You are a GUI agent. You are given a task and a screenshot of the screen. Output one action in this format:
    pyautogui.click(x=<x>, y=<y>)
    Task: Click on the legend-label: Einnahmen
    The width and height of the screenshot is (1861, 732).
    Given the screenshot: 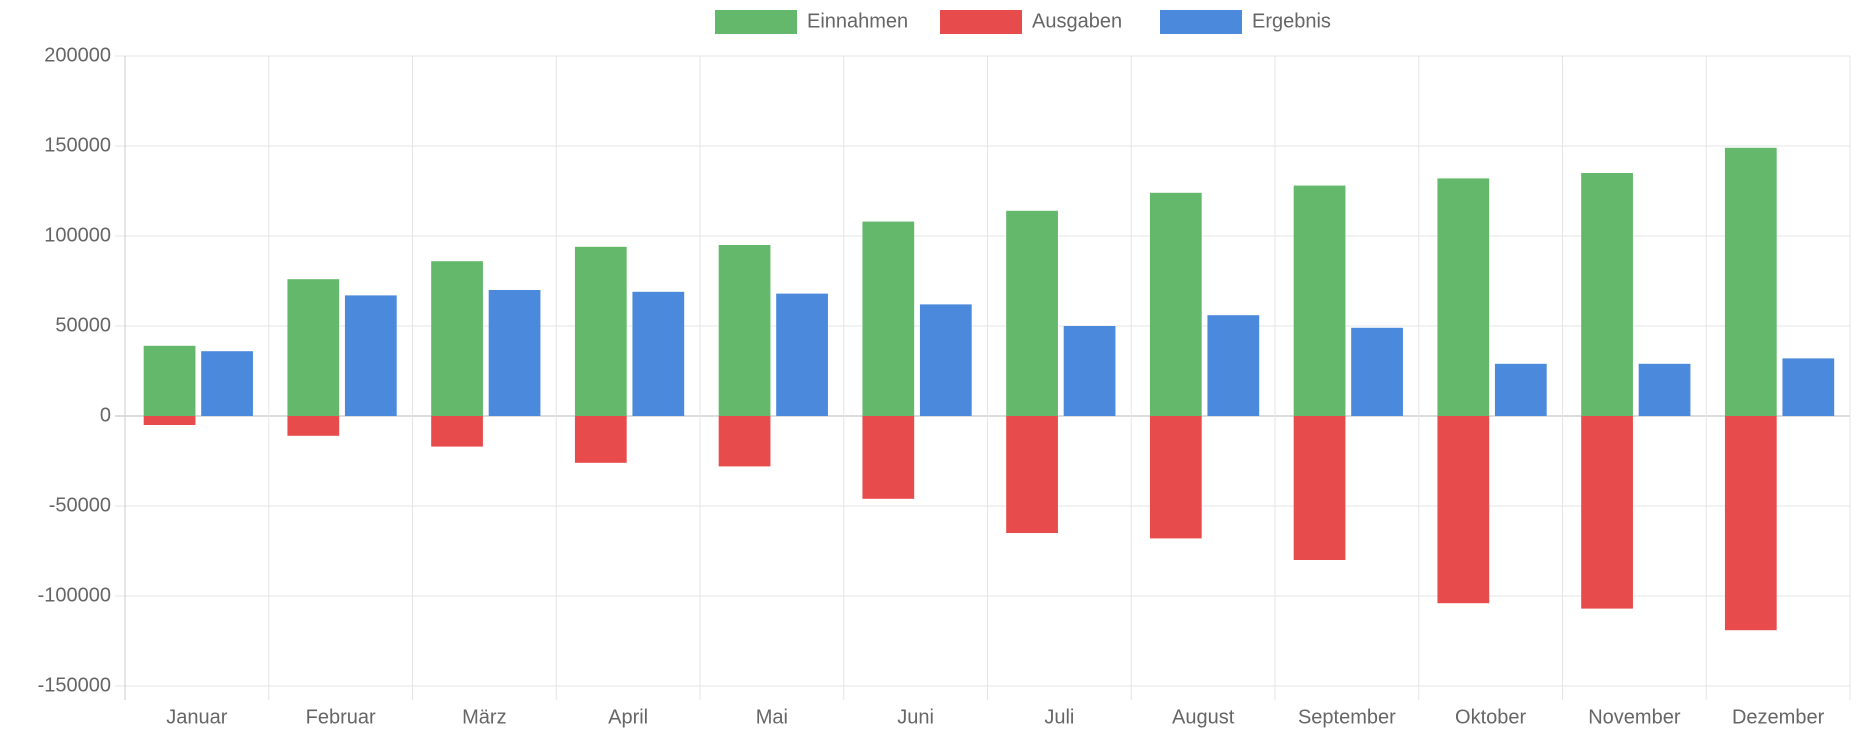 What is the action you would take?
    pyautogui.click(x=857, y=21)
    